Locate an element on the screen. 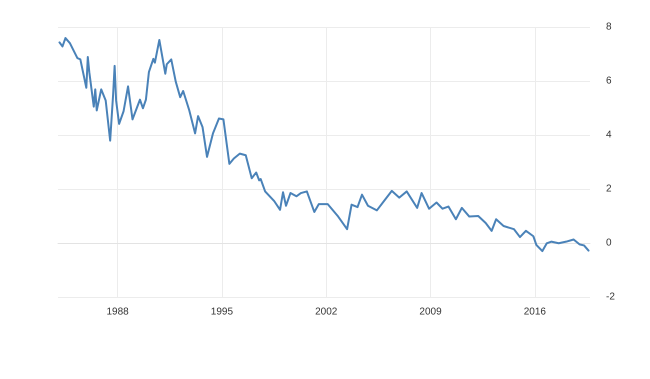  y-tick-label: 8 is located at coordinates (609, 27).